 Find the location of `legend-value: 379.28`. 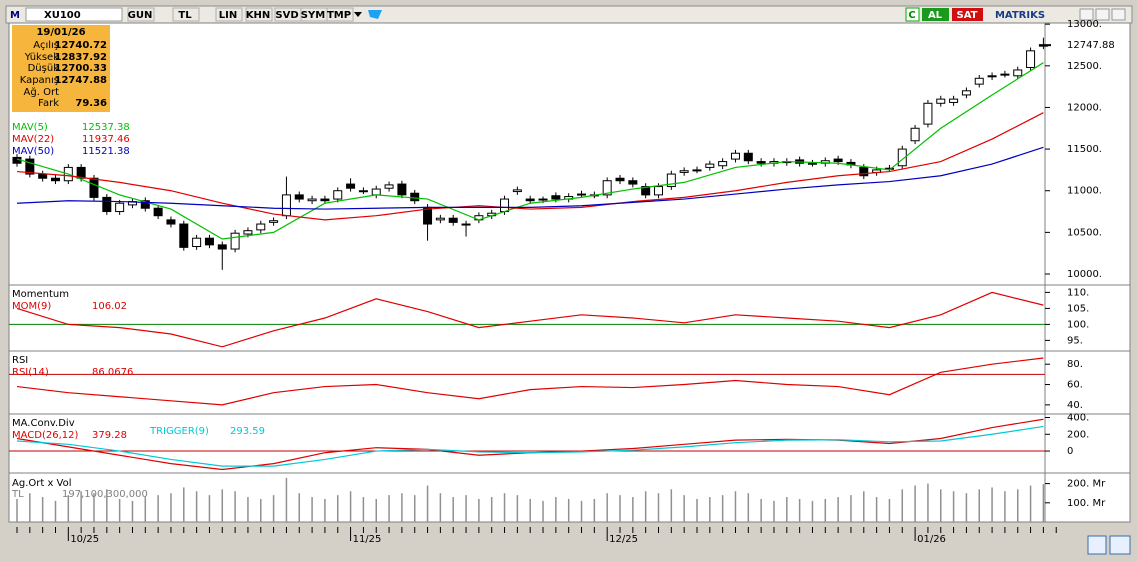

legend-value: 379.28 is located at coordinates (109, 435).